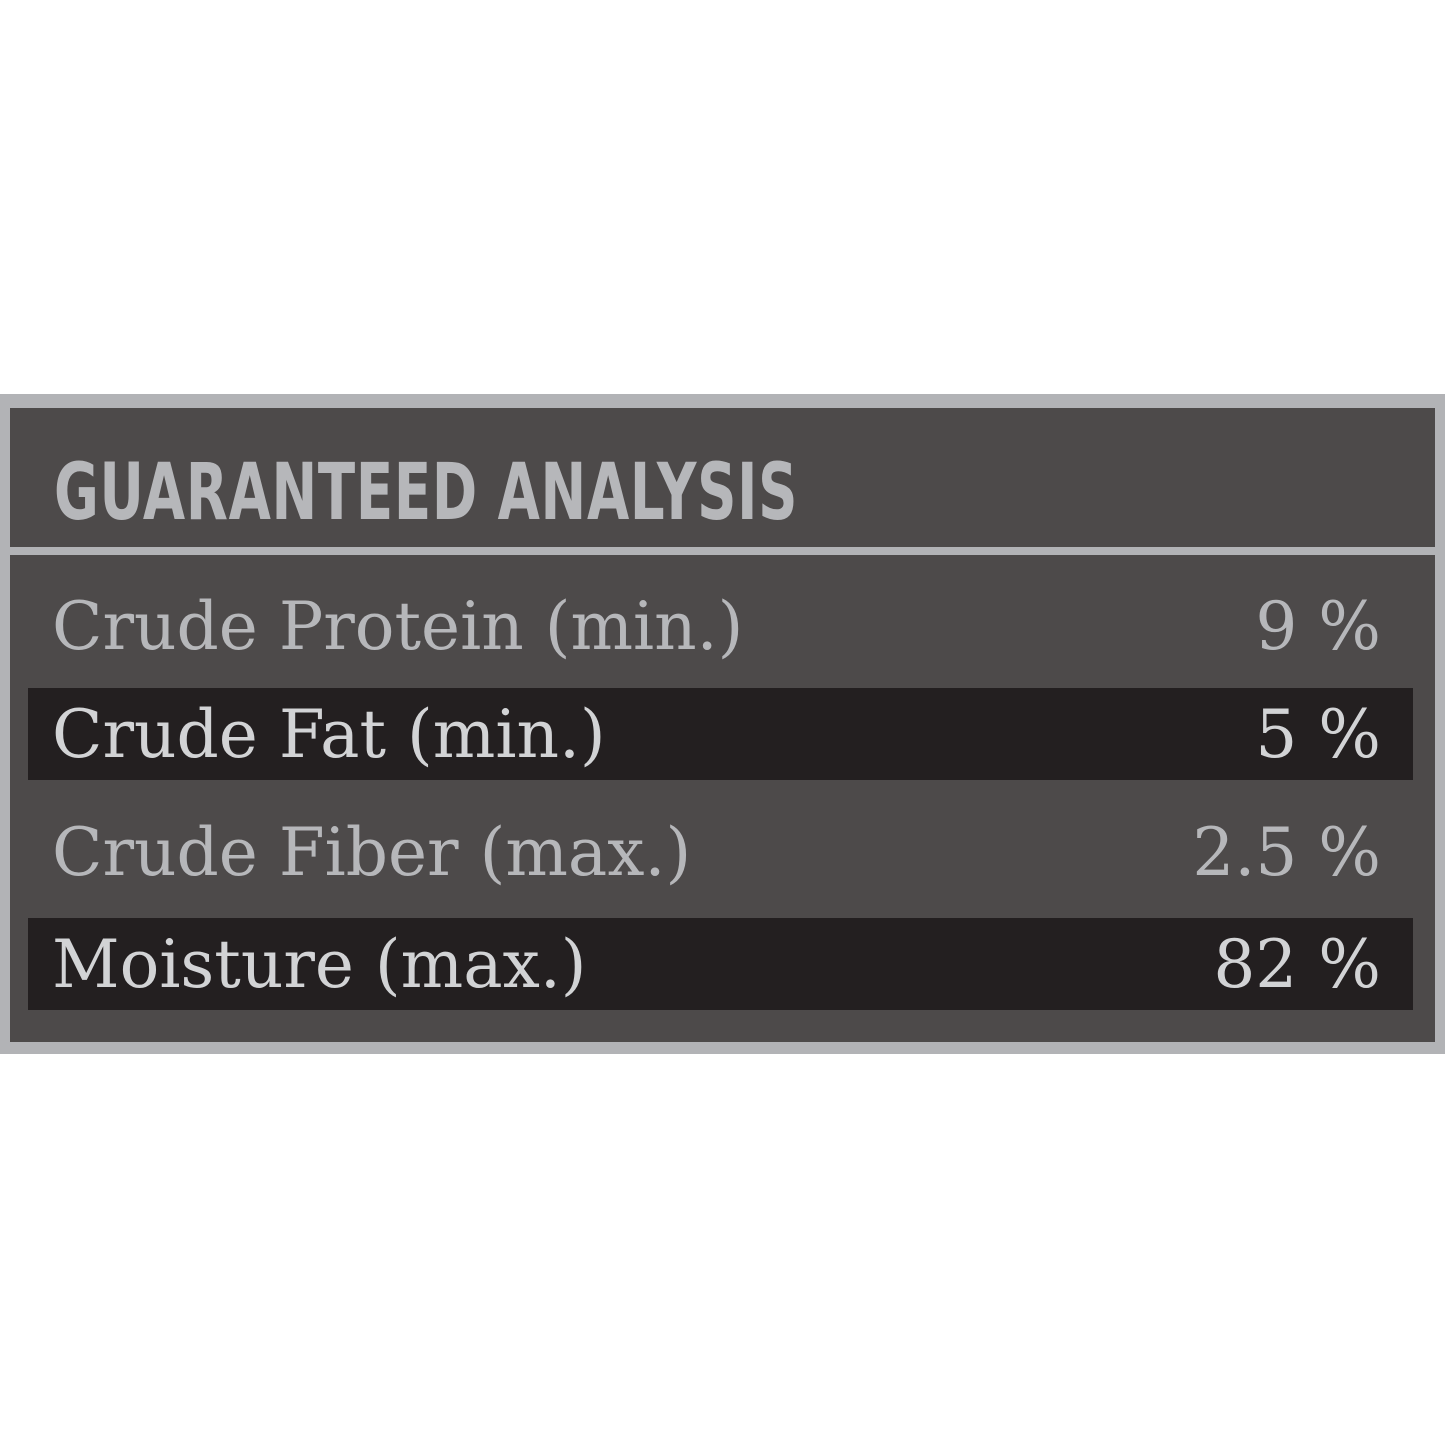 This screenshot has height=1445, width=1445. Describe the element at coordinates (1318, 734) in the screenshot. I see `row-value: 5 %` at that location.